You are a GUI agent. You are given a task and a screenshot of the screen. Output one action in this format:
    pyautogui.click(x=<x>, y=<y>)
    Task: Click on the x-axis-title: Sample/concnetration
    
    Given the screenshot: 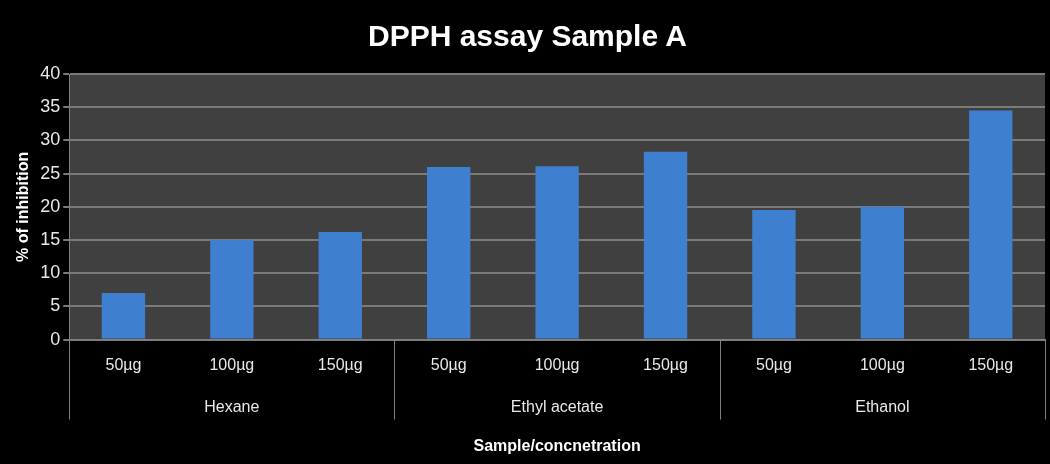 What is the action you would take?
    pyautogui.click(x=557, y=445)
    